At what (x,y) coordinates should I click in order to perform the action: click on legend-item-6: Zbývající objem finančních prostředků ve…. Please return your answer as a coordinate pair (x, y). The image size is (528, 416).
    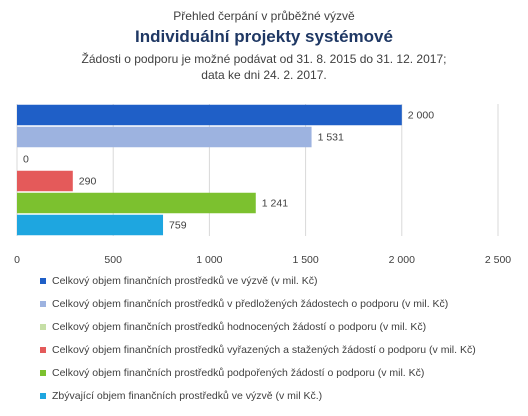
    Looking at the image, I should click on (280, 400).